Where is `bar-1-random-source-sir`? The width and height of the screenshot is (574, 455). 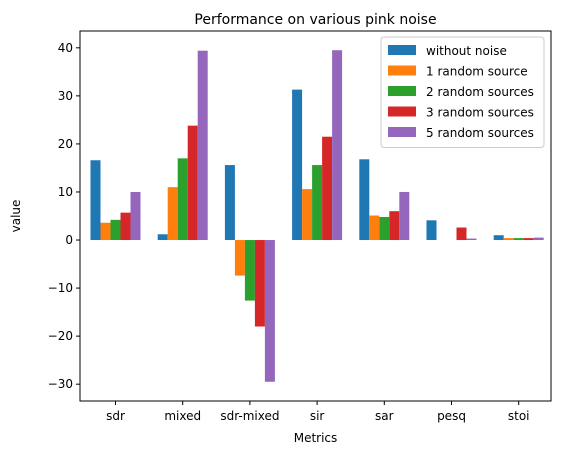
bar-1-random-source-sir is located at coordinates (307, 214).